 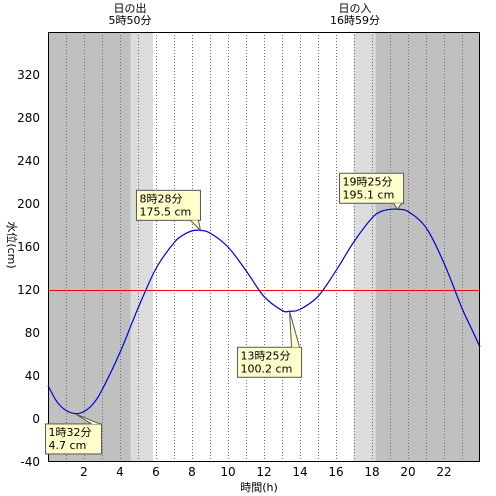 I want to click on y-tick-label: 240, so click(x=28, y=161).